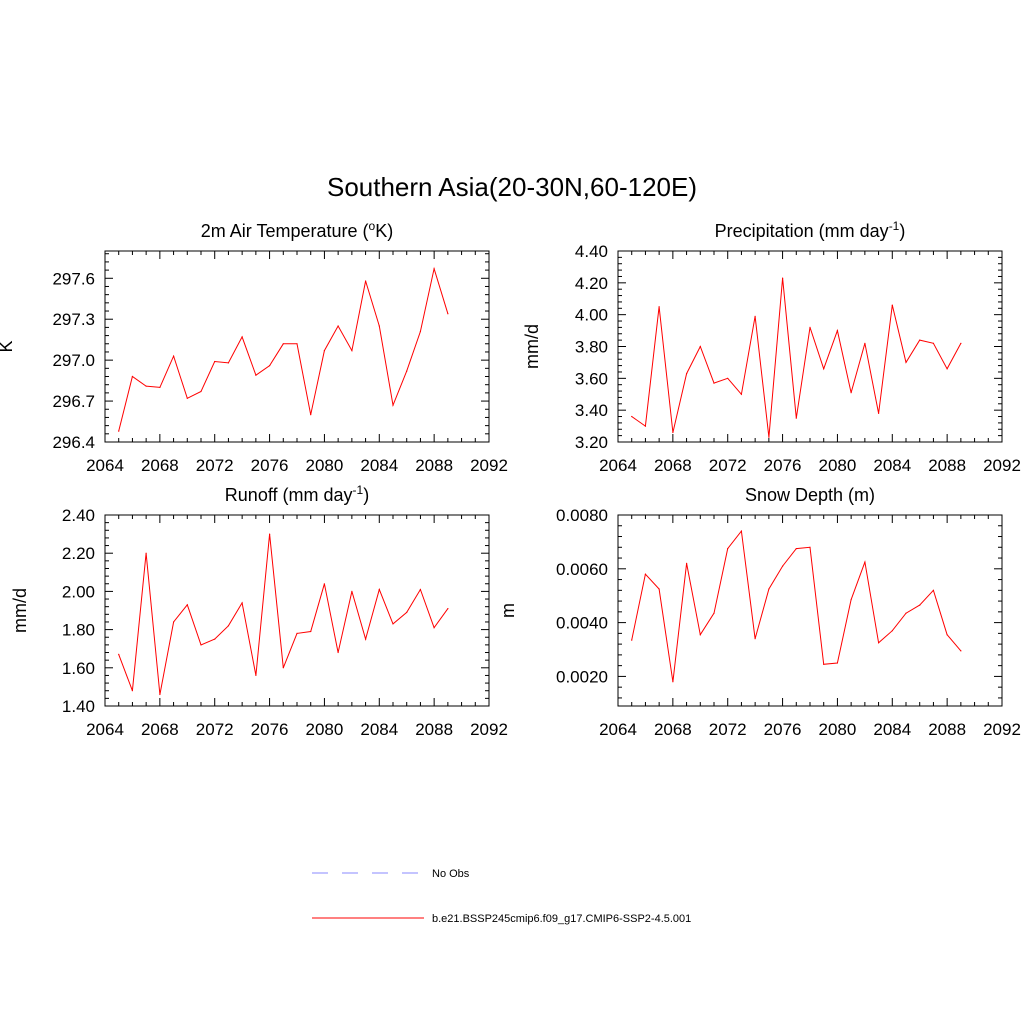 Image resolution: width=1024 pixels, height=1024 pixels. Describe the element at coordinates (78, 706) in the screenshot. I see `y-tick-label: 1.40` at that location.